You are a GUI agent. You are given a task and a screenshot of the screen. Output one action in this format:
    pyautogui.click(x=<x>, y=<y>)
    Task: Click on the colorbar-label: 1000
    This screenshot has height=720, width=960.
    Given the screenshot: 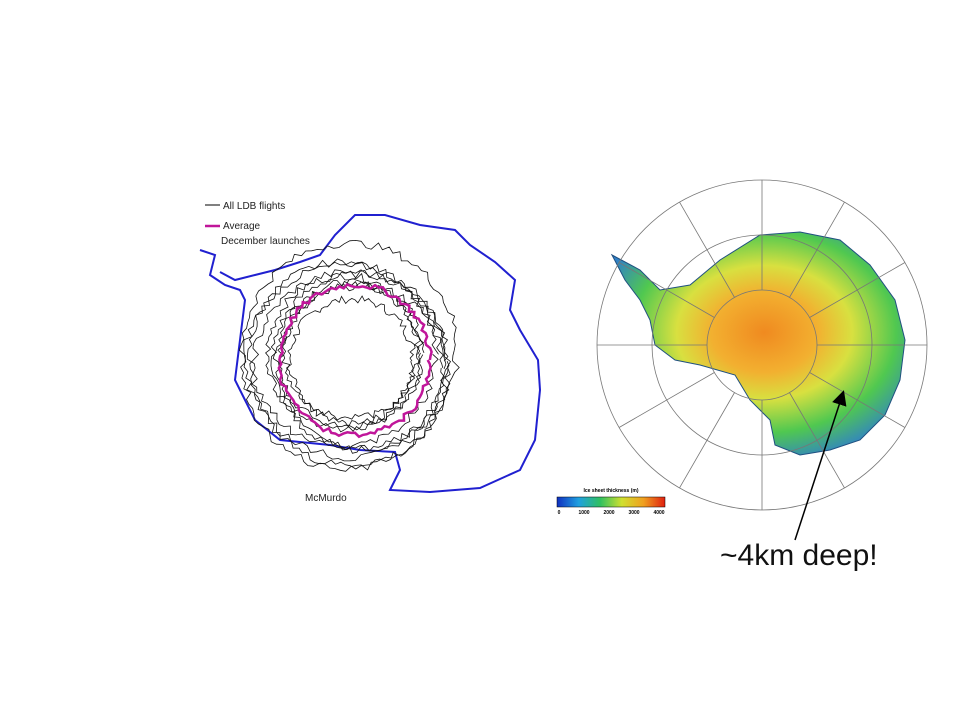 What is the action you would take?
    pyautogui.click(x=583, y=513)
    